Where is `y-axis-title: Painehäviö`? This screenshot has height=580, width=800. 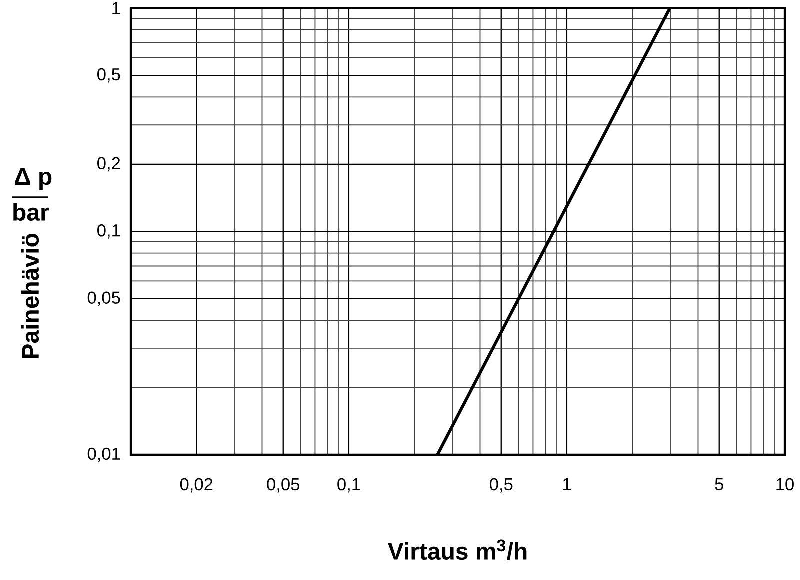
y-axis-title: Painehäviö is located at coordinates (30, 296).